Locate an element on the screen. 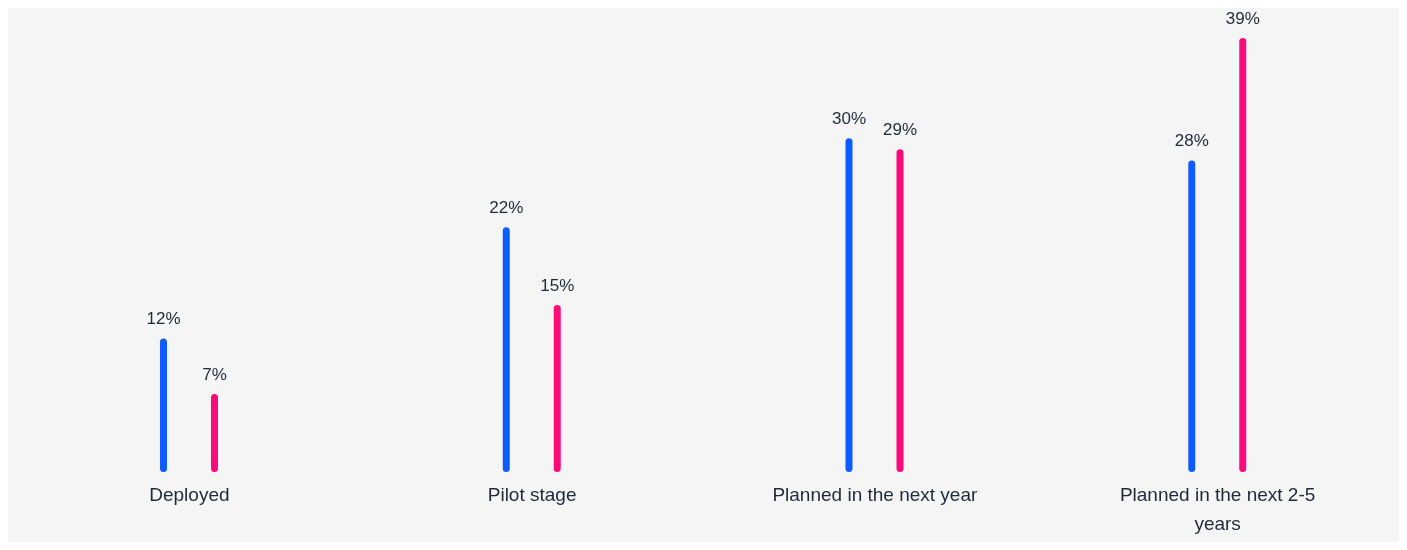  x-tick-label: Planned in the next year is located at coordinates (875, 495).